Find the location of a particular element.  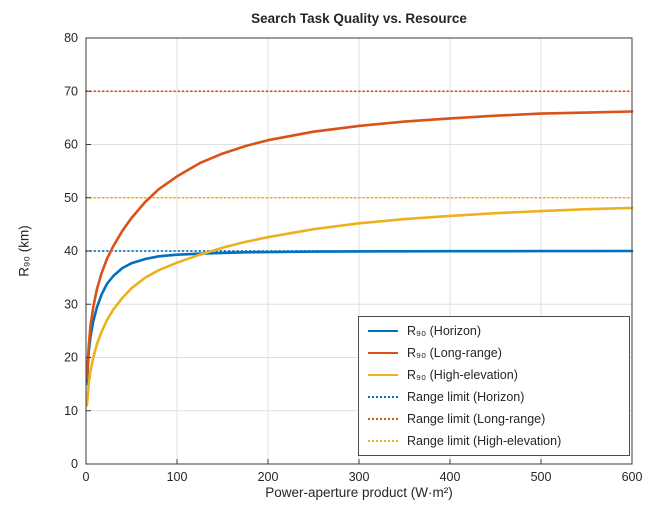

y-tick-label: 10 is located at coordinates (71, 411).